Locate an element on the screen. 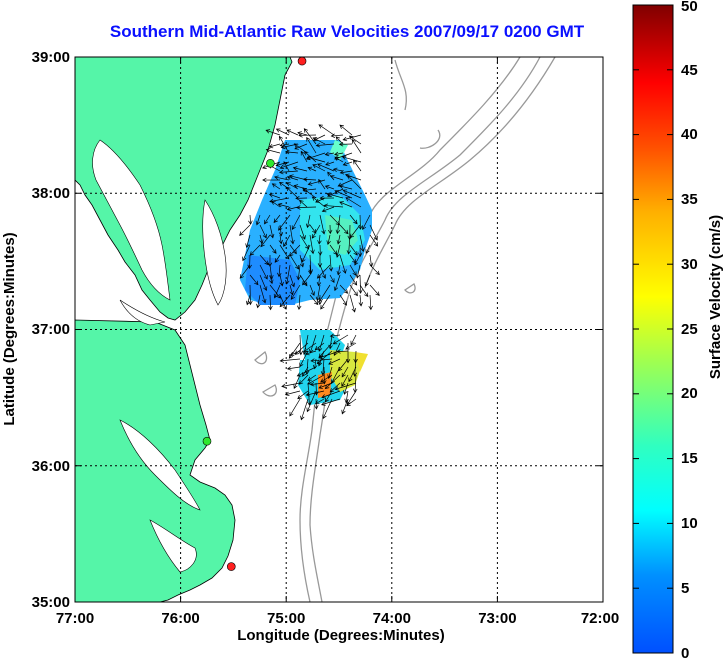  lon-tick-label: 72:00 is located at coordinates (600, 618).